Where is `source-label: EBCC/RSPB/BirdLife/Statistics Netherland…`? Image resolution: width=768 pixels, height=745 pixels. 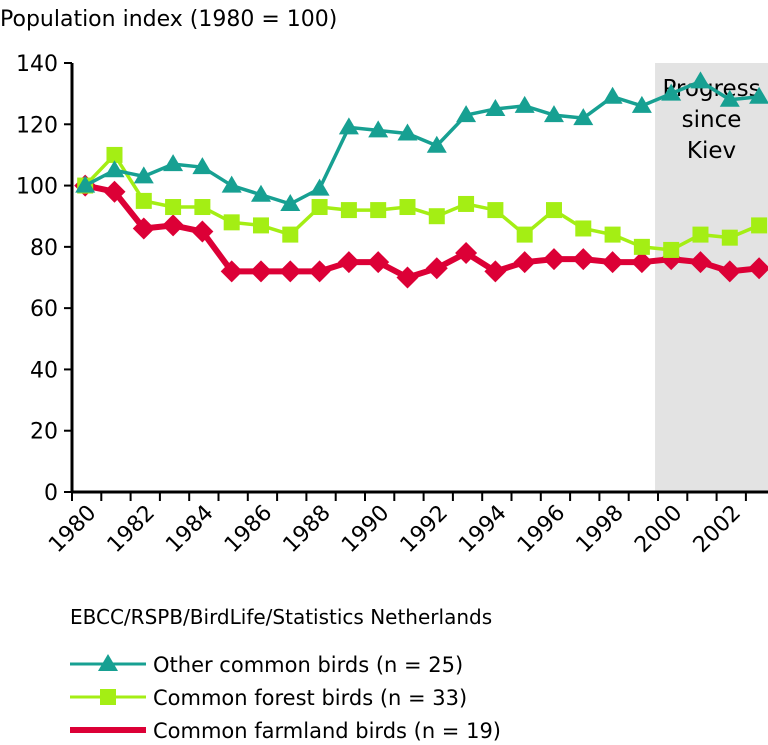
source-label: EBCC/RSPB/BirdLife/Statistics Netherland… is located at coordinates (281, 617).